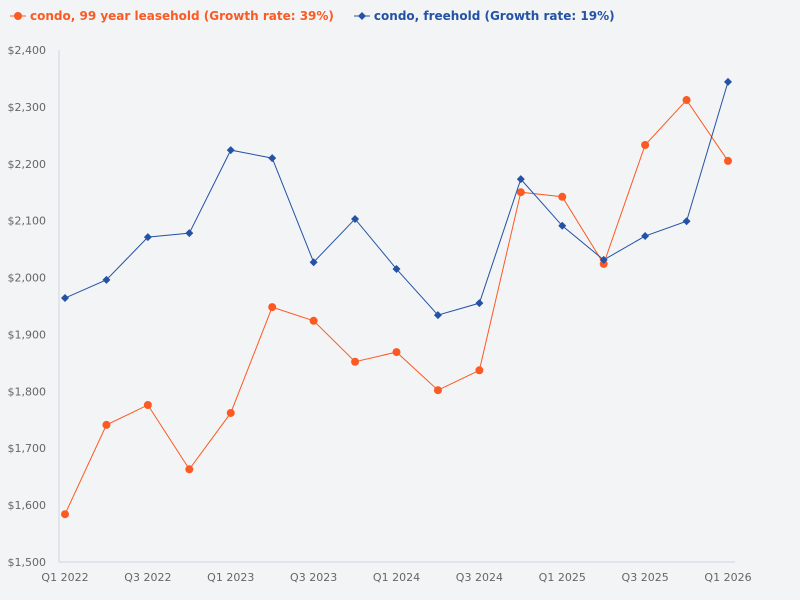  What do you see at coordinates (313, 577) in the screenshot?
I see `x-tick-label: Q3 2023` at bounding box center [313, 577].